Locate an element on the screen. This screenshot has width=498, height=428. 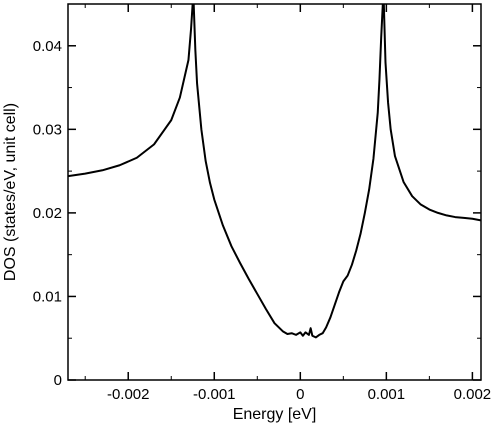
x-axis-title: Energy [eV] is located at coordinates (275, 414).